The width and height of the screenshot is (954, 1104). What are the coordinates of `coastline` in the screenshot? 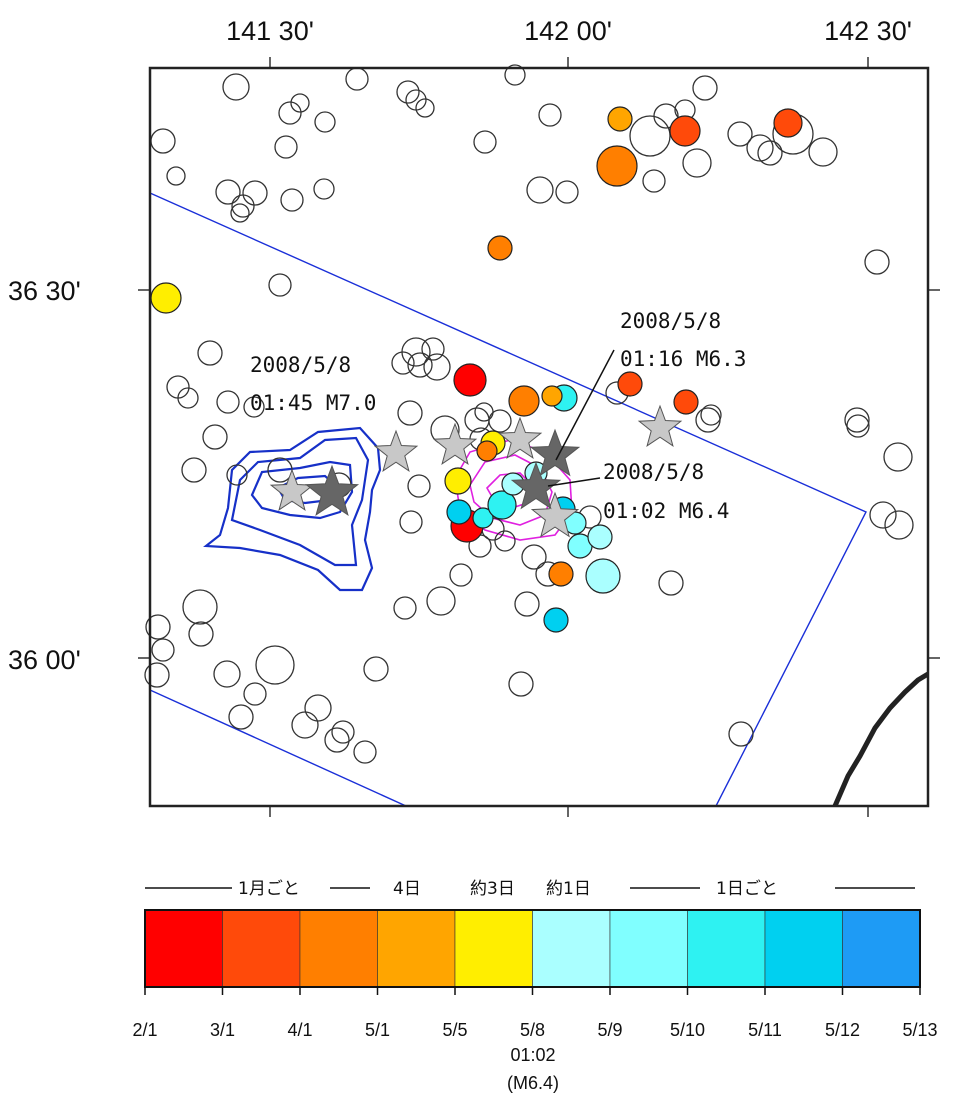 It's located at (880, 738).